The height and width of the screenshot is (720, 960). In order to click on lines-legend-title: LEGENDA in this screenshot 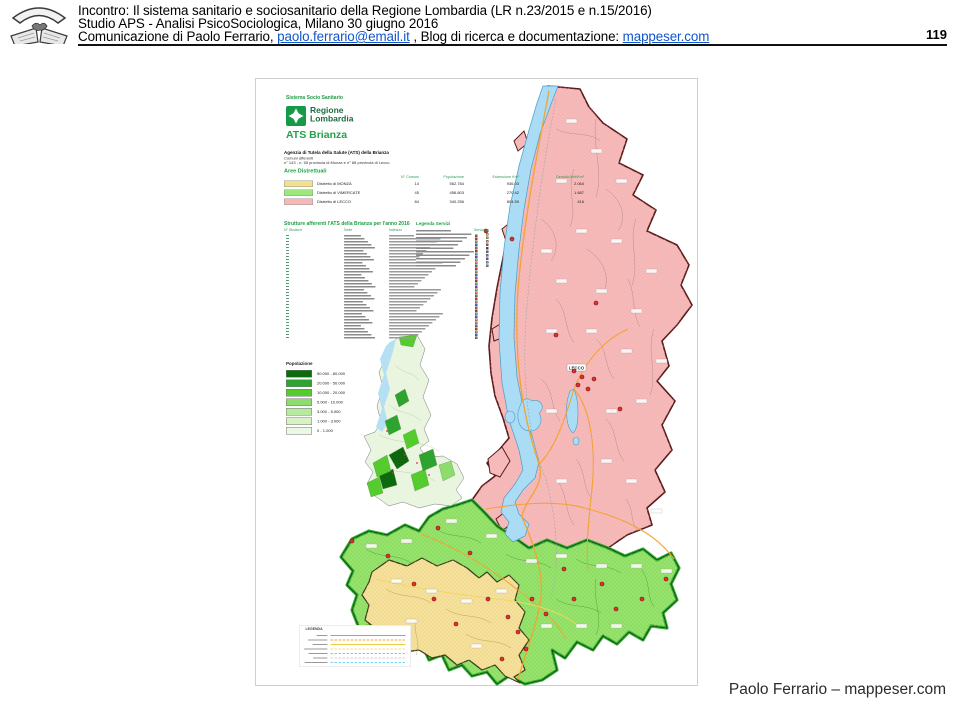, I will do `click(314, 629)`.